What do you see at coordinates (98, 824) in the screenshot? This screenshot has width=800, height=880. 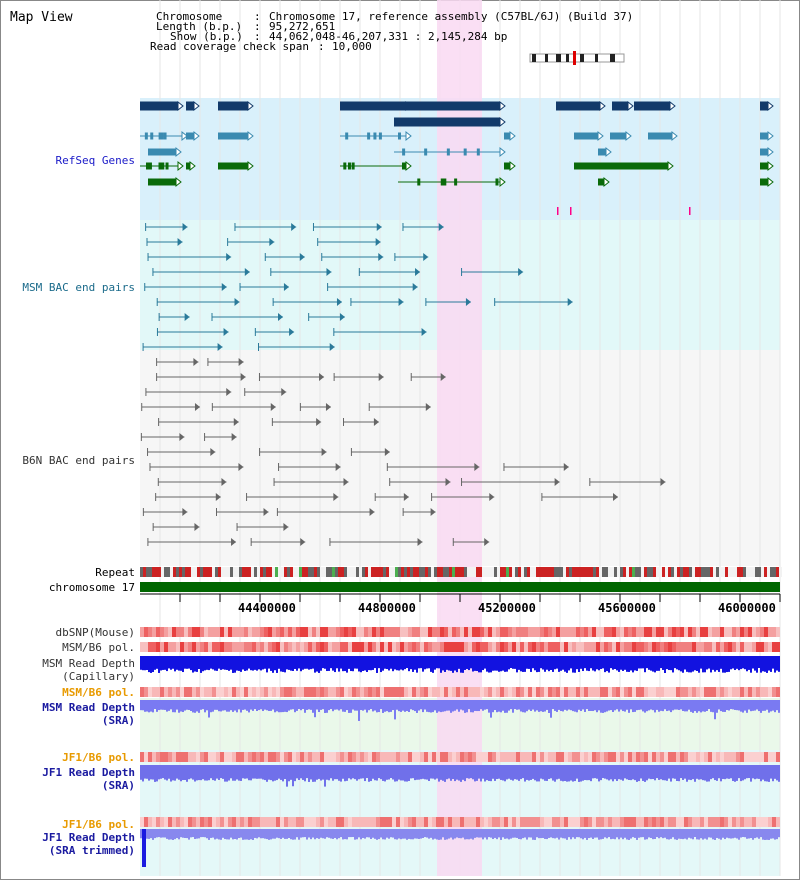 I see `jf1-b6-pol-2-label: JF1/B6 pol.` at bounding box center [98, 824].